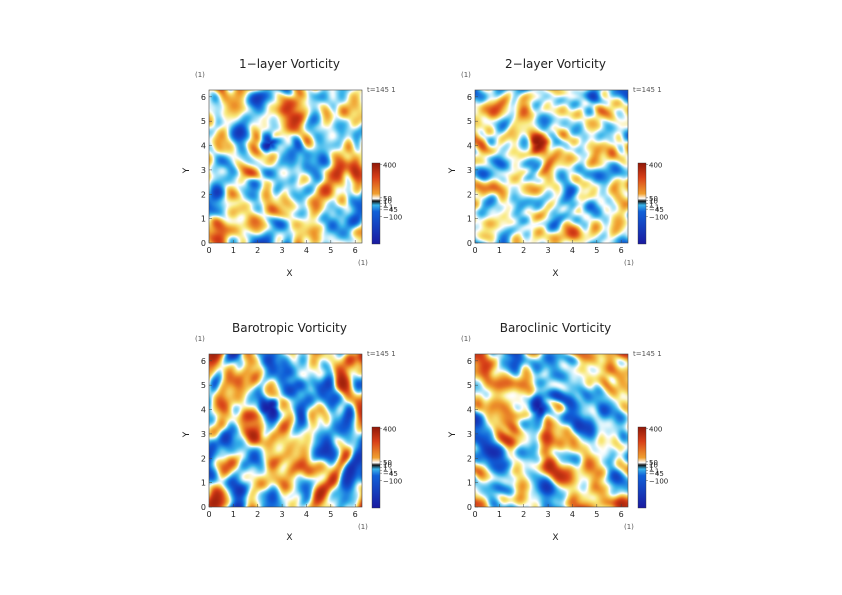 The height and width of the screenshot is (595, 842). I want to click on y-tick-label: 1, so click(469, 483).